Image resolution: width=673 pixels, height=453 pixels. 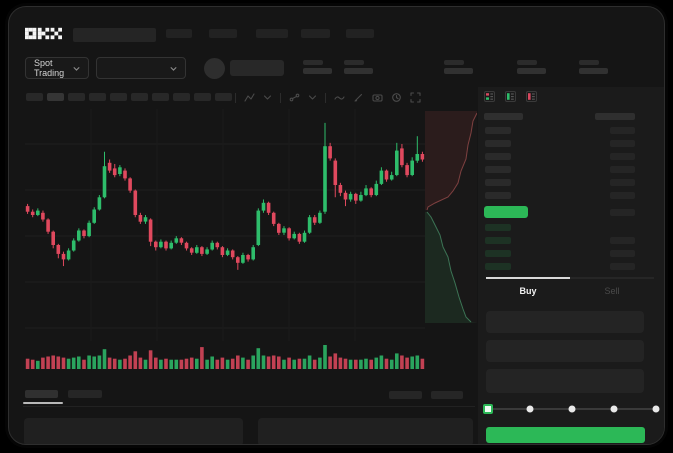 I want to click on bids-only-icon, so click(x=510, y=96).